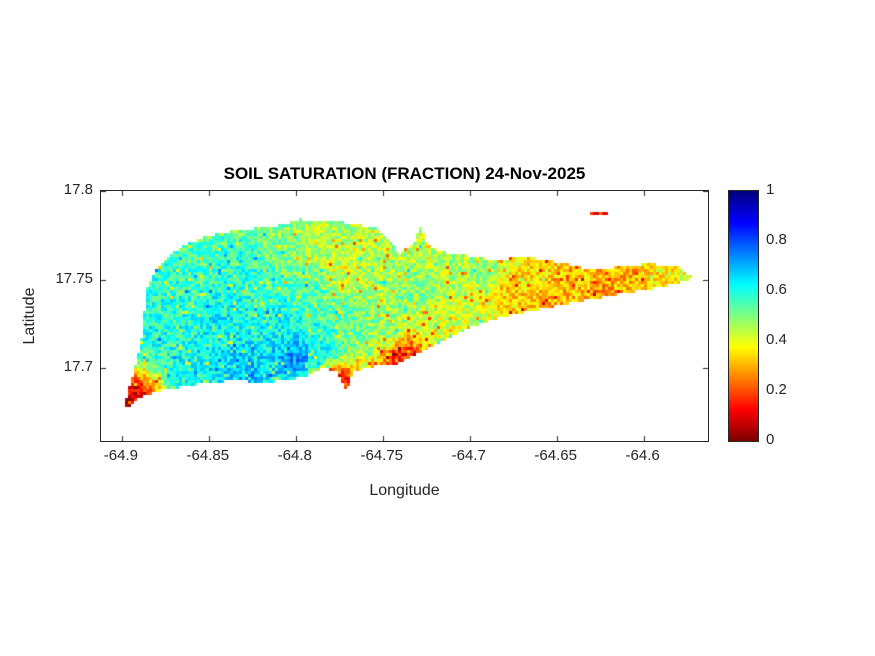 The height and width of the screenshot is (656, 875). What do you see at coordinates (78, 189) in the screenshot?
I see `y-tick-label: 17.8` at bounding box center [78, 189].